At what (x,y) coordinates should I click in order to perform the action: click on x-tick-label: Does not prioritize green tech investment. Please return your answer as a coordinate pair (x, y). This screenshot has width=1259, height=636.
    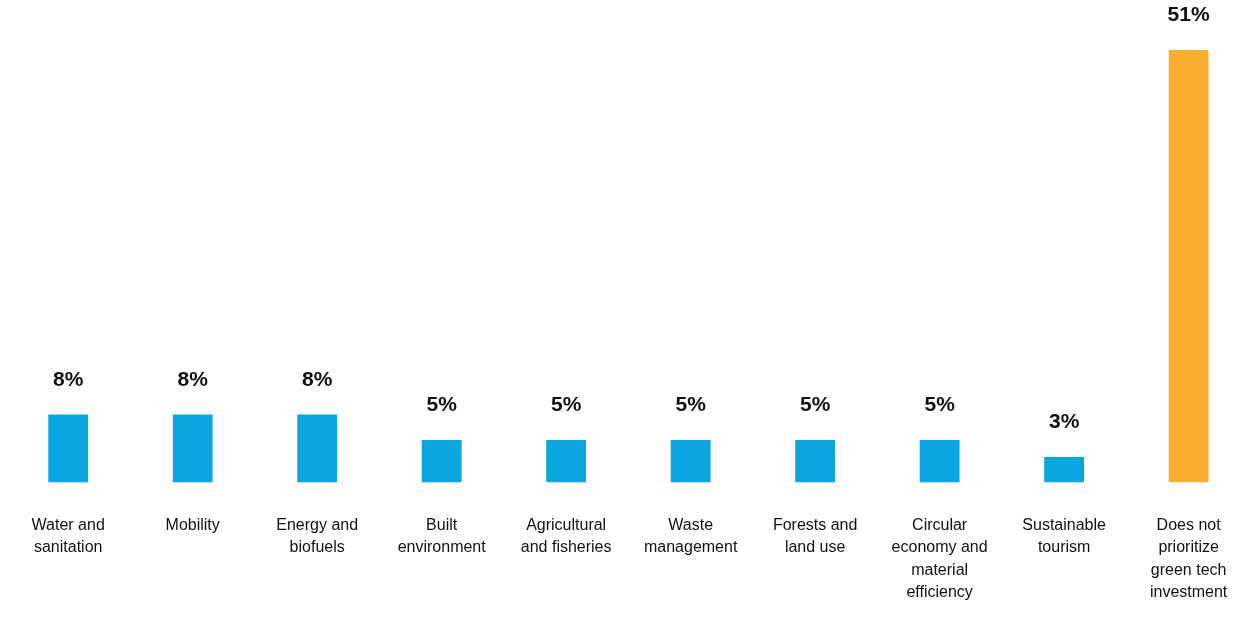
    Looking at the image, I should click on (1188, 558).